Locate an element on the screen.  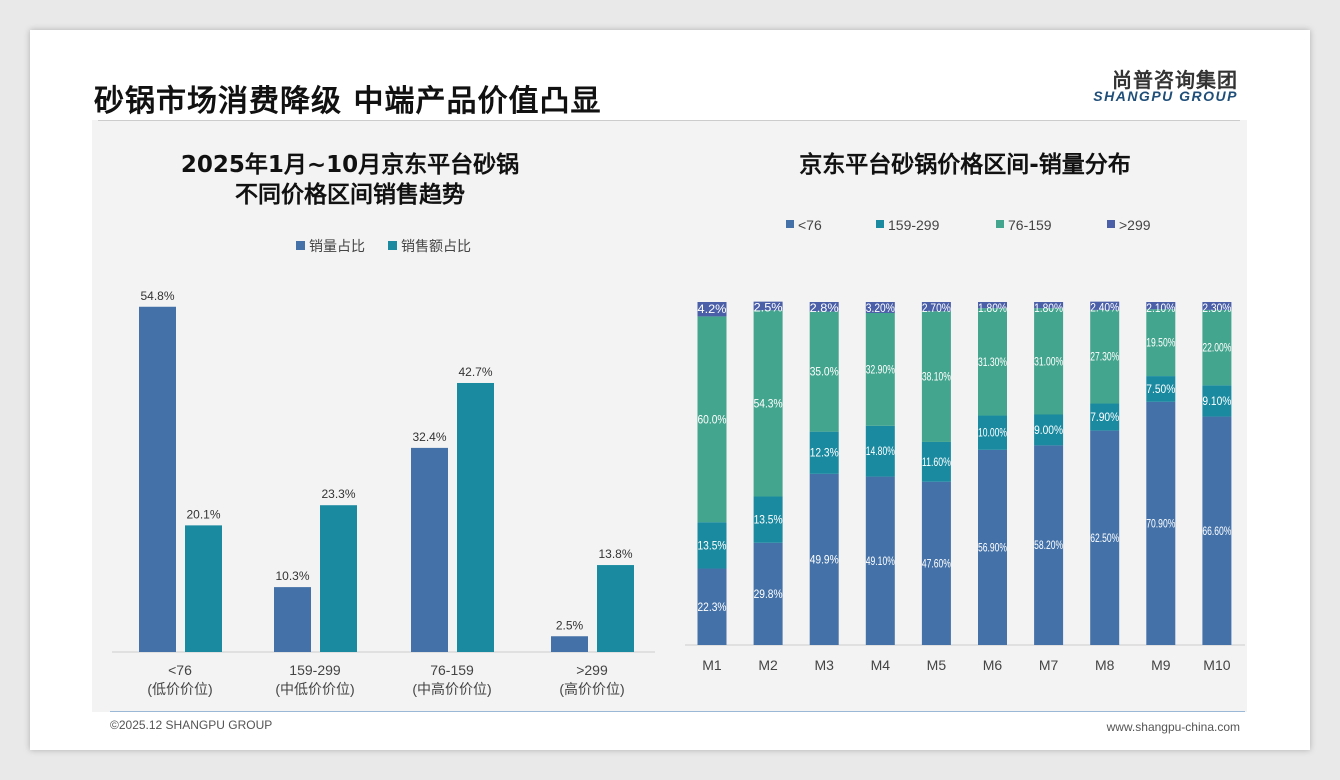
data-label: 4.2% is located at coordinates (712, 309).